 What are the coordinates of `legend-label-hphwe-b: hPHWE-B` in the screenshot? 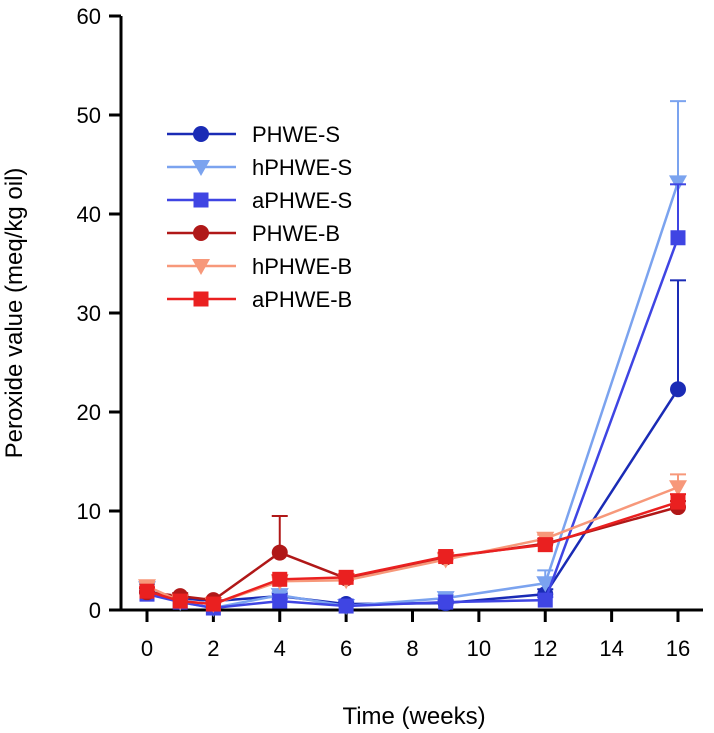 It's located at (302, 266).